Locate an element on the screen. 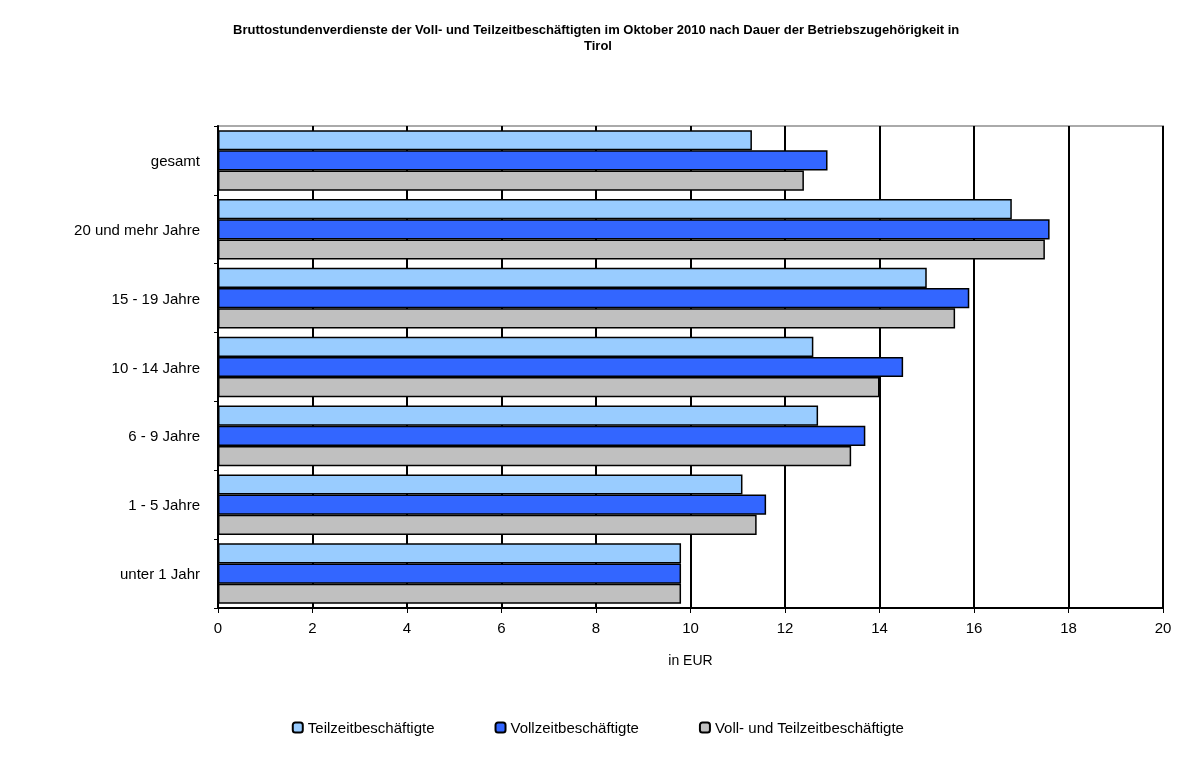  y-tick-label: 6 - 9 Jahre is located at coordinates (164, 436).